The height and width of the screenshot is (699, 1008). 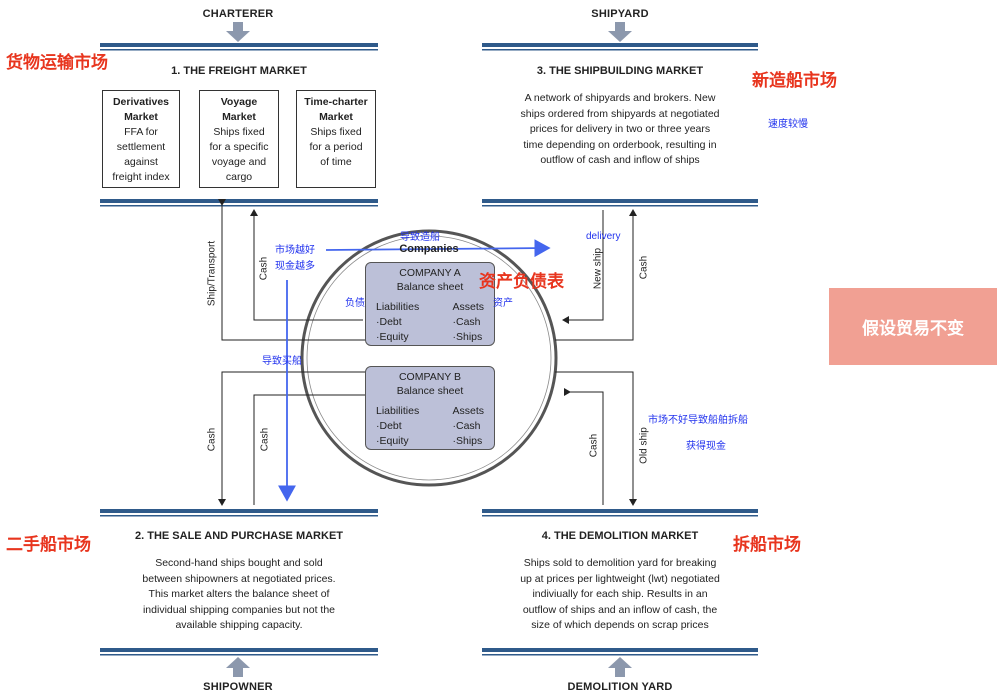 What do you see at coordinates (767, 544) in the screenshot?
I see `demolition-market-annotation: 拆船市场` at bounding box center [767, 544].